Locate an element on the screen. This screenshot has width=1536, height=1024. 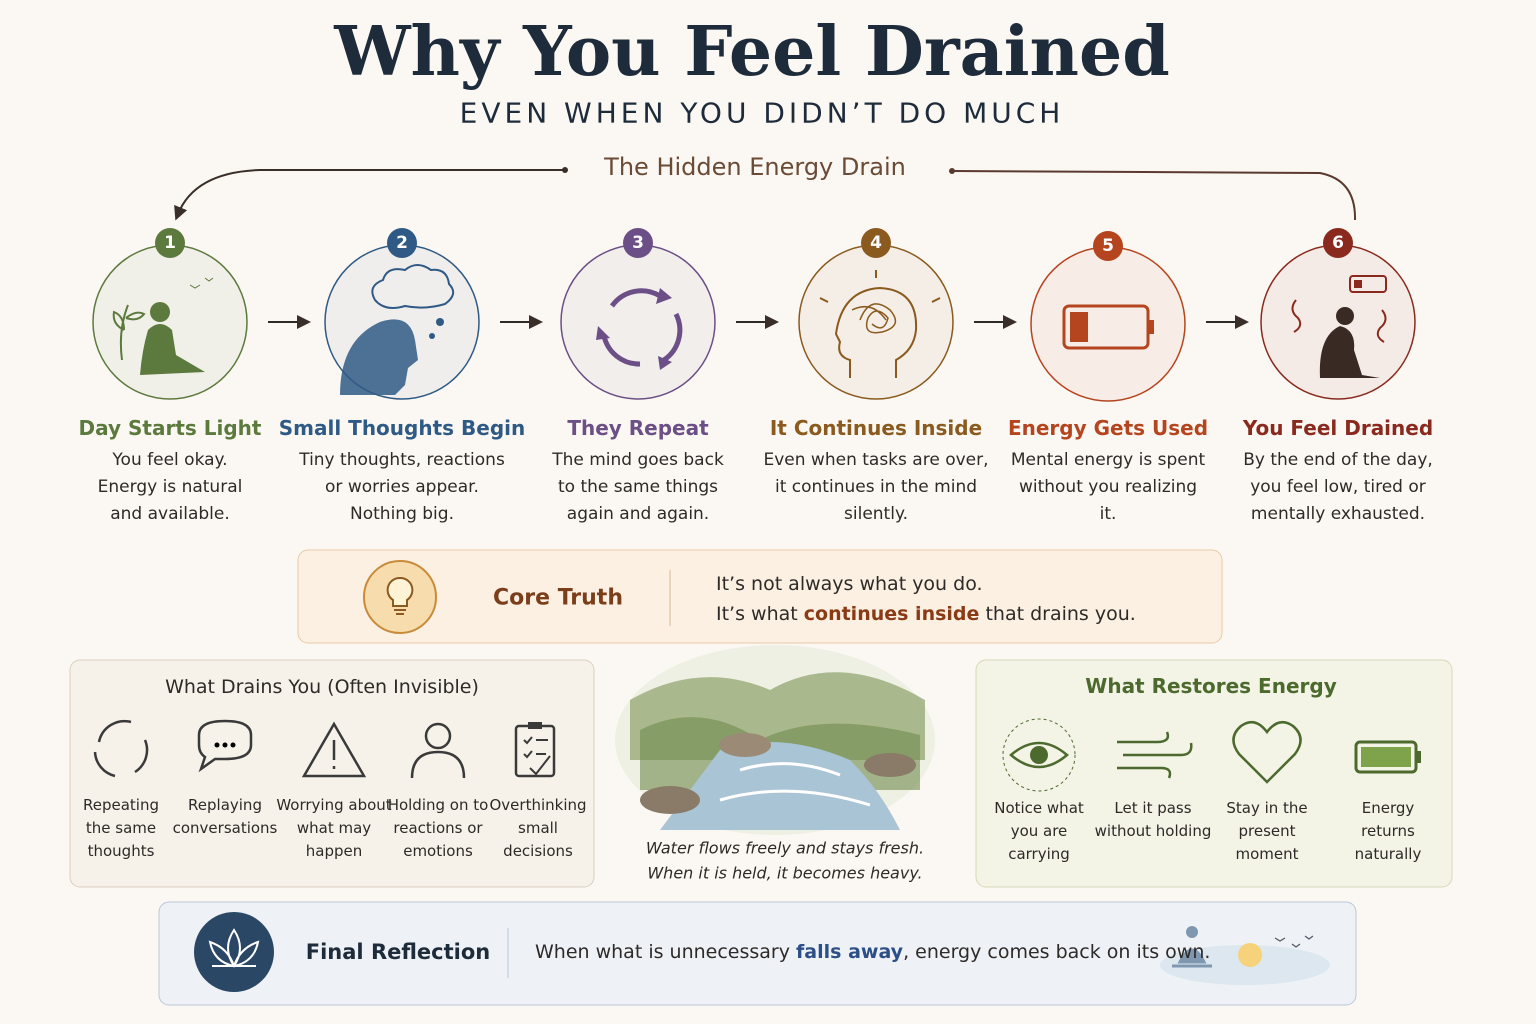
step-text: Energy is natural is located at coordinates (170, 487).